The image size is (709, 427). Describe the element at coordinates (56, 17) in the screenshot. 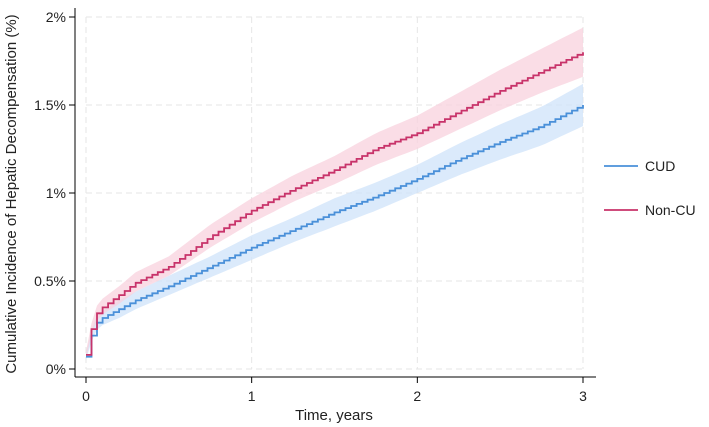

I see `y-tick-label: 2%` at that location.